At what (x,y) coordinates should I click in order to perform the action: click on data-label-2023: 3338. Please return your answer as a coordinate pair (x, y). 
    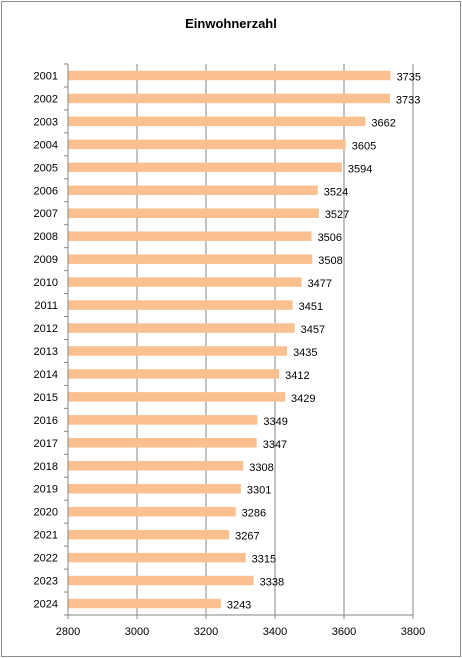
    Looking at the image, I should click on (272, 583).